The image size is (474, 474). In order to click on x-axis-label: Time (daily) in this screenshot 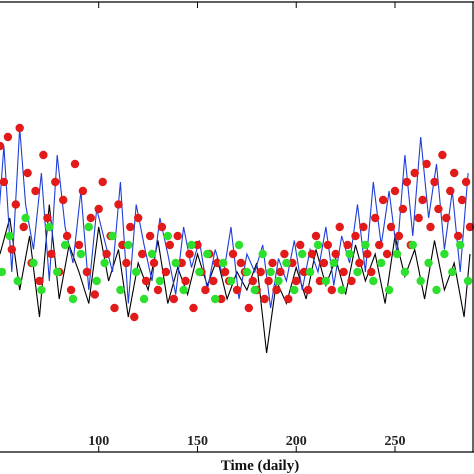, I will do `click(260, 466)`.